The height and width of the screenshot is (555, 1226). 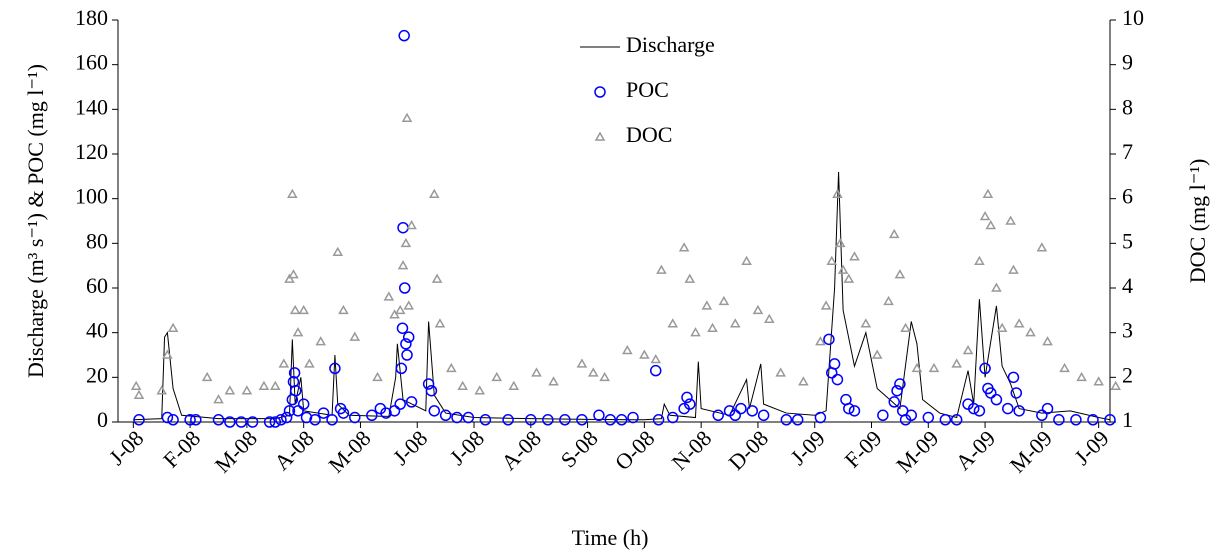 What do you see at coordinates (1127, 374) in the screenshot?
I see `y2-tick-label: 2` at bounding box center [1127, 374].